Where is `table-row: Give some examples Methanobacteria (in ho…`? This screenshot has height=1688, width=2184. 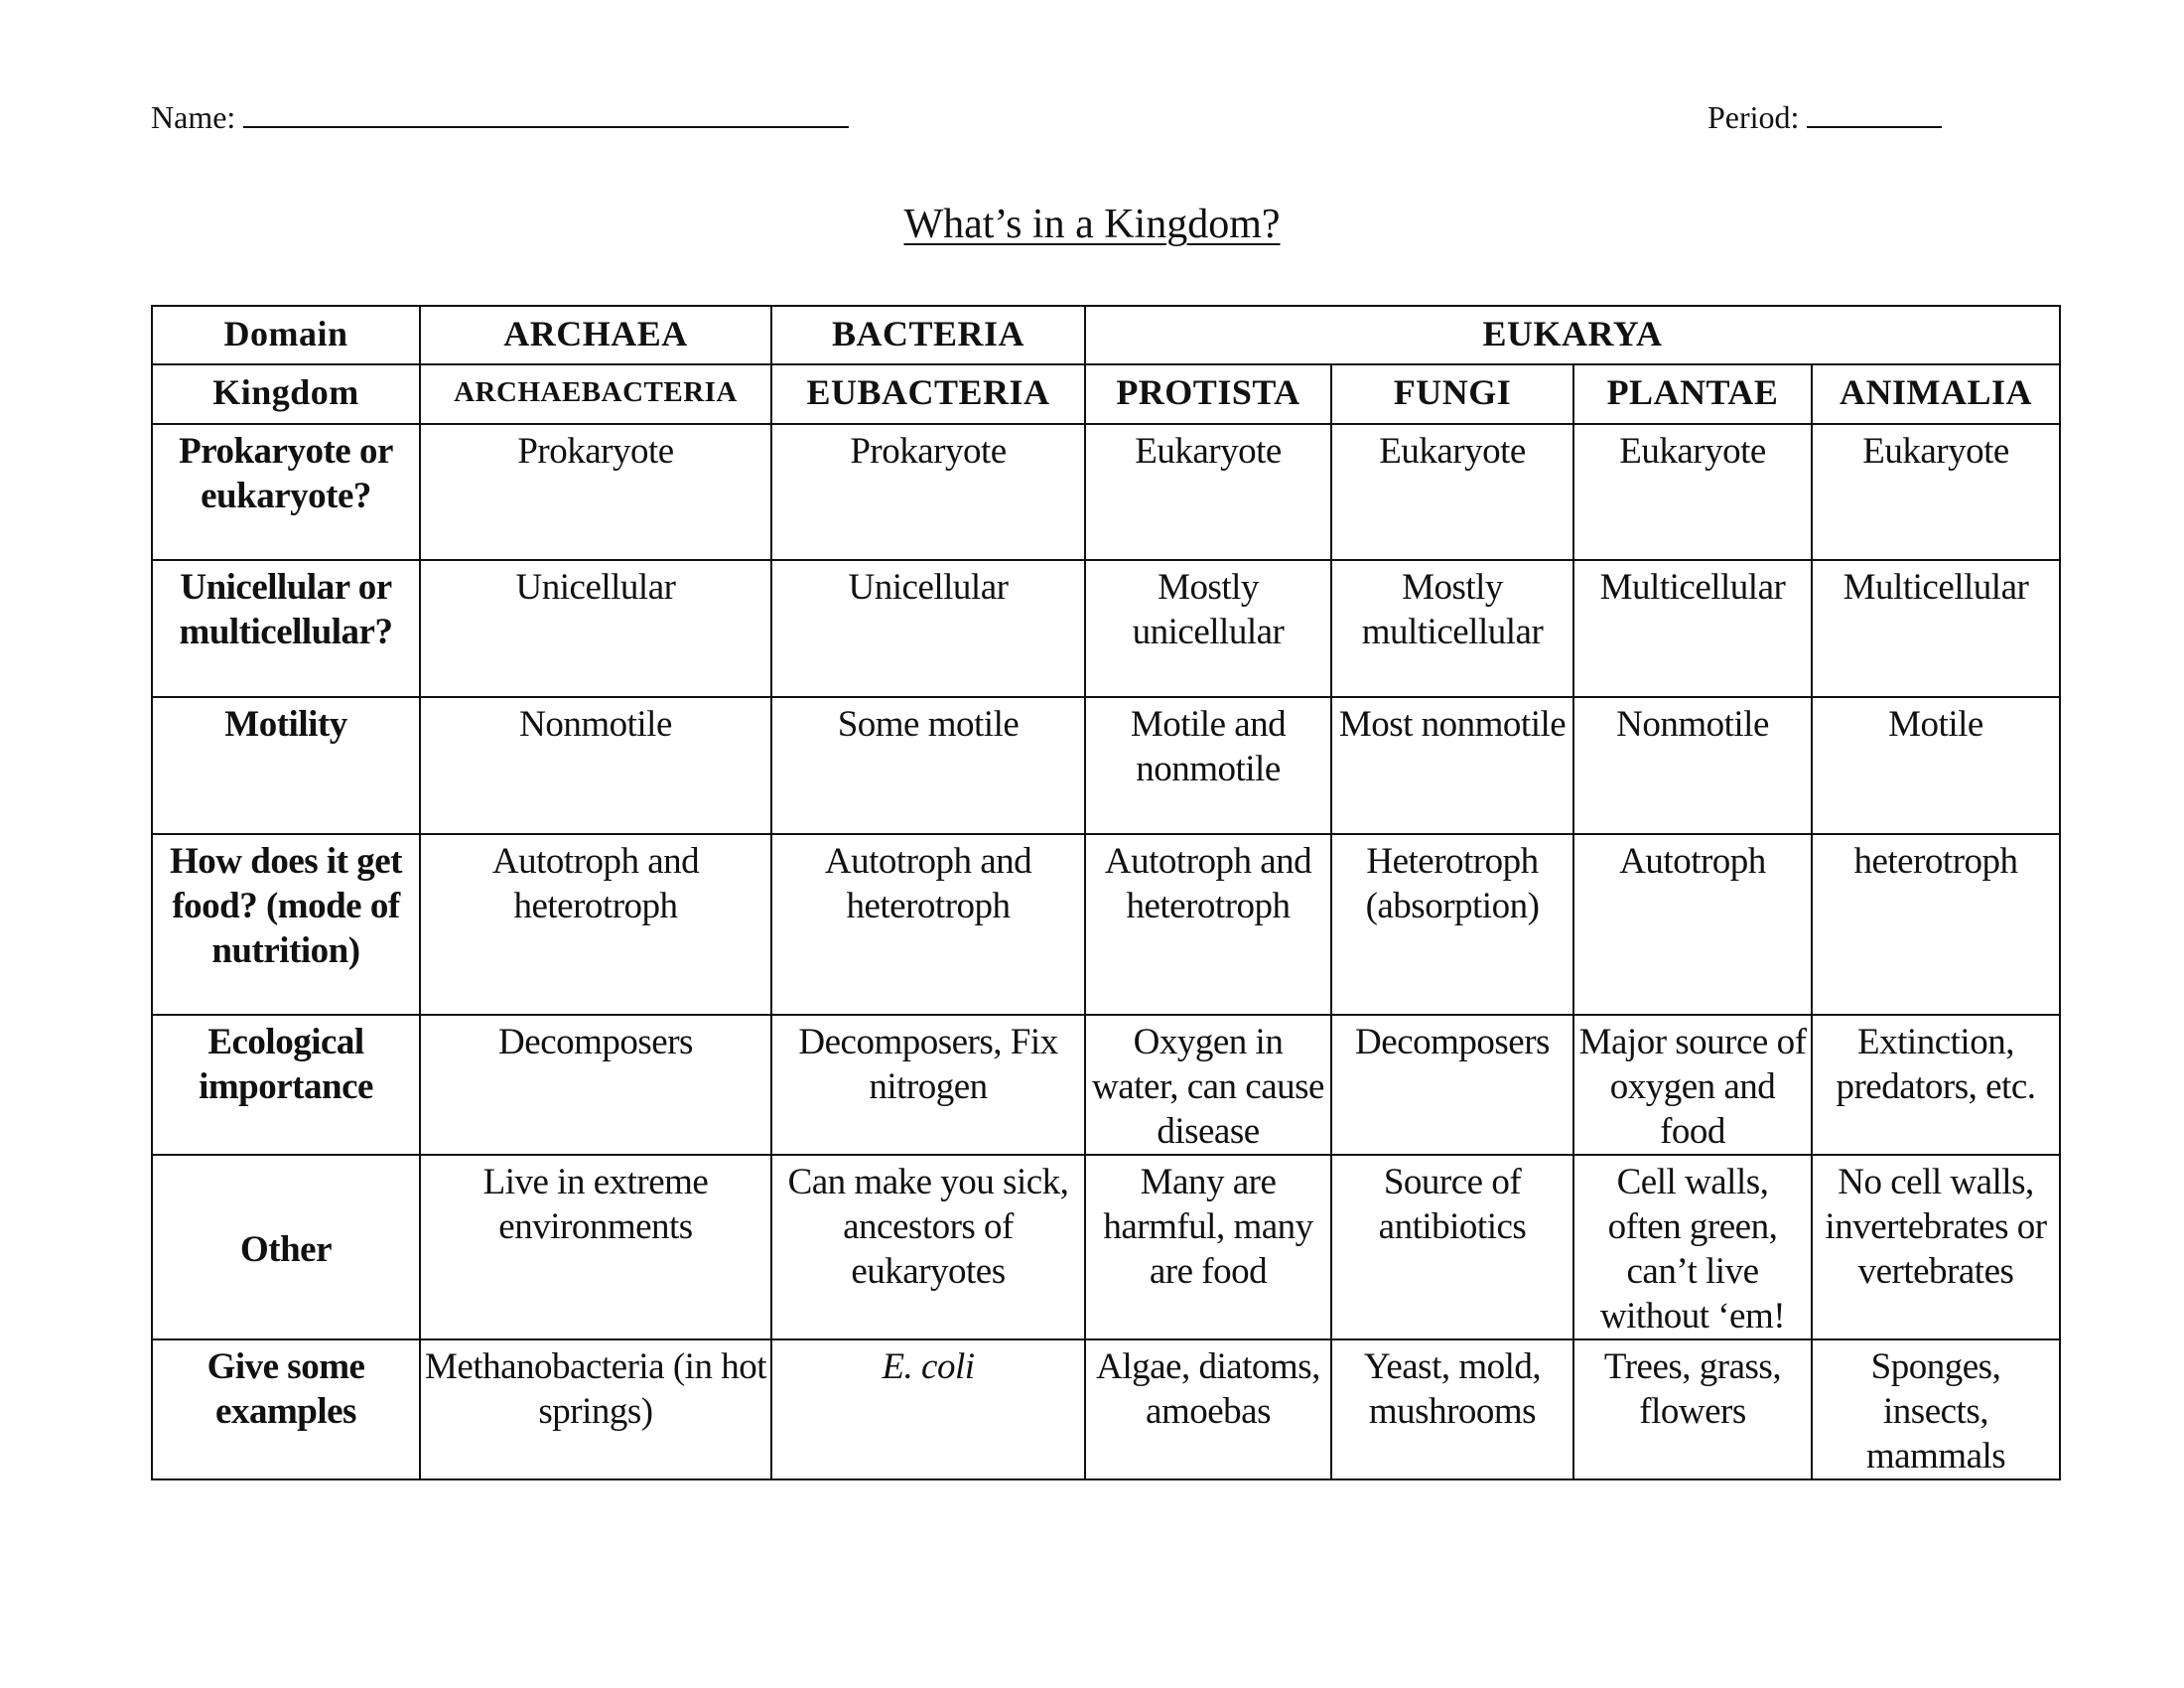 table-row: Give some examples Methanobacteria (in ho… is located at coordinates (1106, 1409).